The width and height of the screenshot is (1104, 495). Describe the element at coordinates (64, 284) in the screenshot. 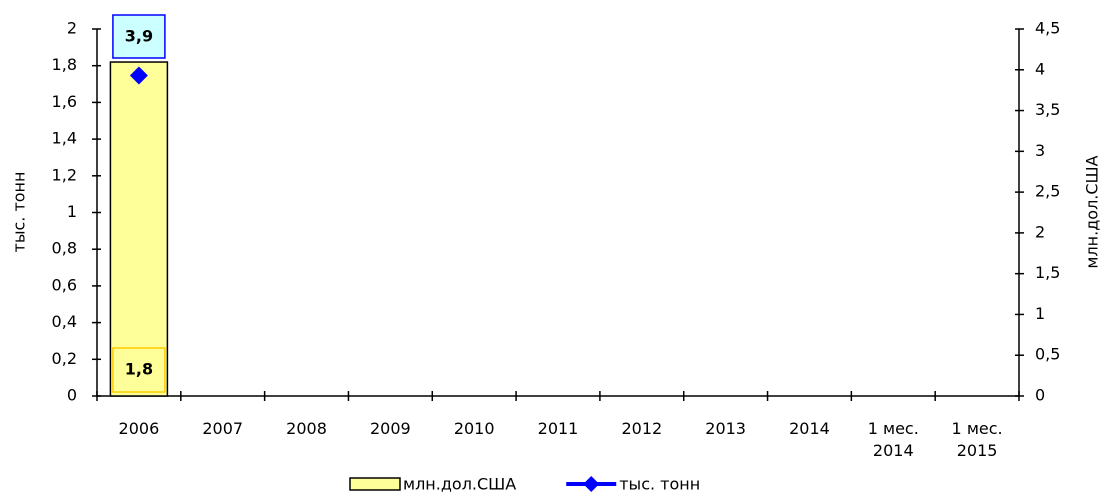

I see `y-tick-label: 0,6` at that location.